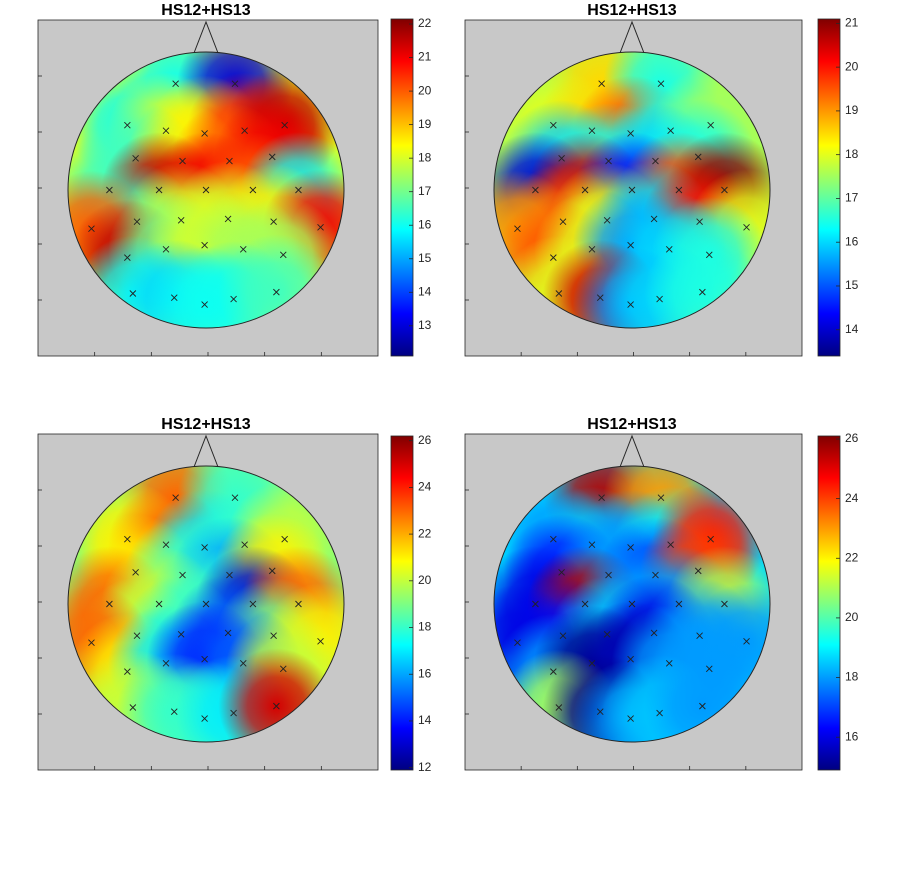 Image resolution: width=901 pixels, height=886 pixels. I want to click on colorbar-tick-label: 12, so click(425, 767).